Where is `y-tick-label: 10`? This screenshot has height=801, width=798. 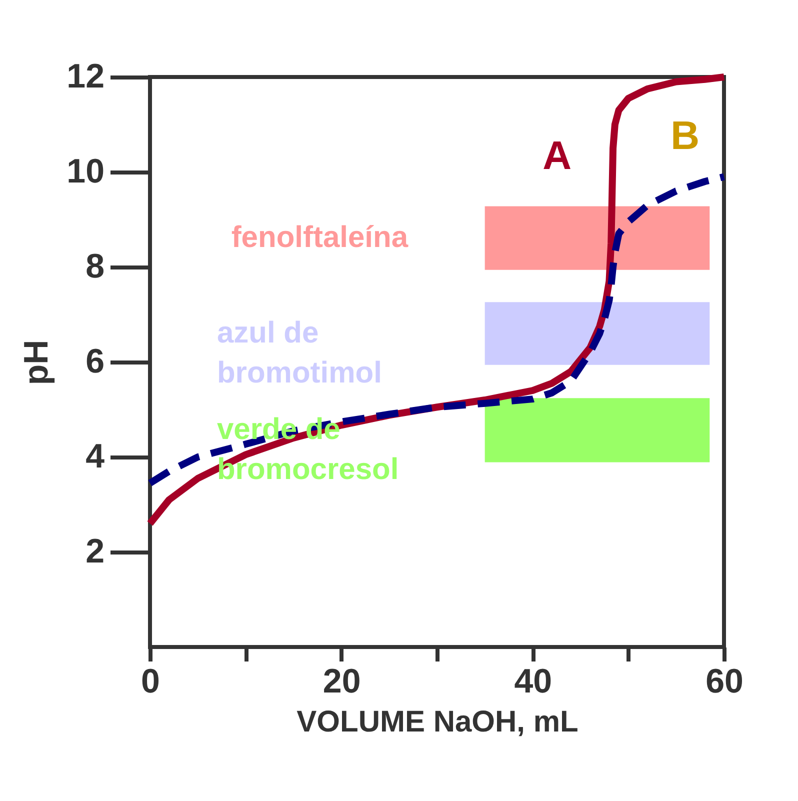 y-tick-label: 10 is located at coordinates (85, 171).